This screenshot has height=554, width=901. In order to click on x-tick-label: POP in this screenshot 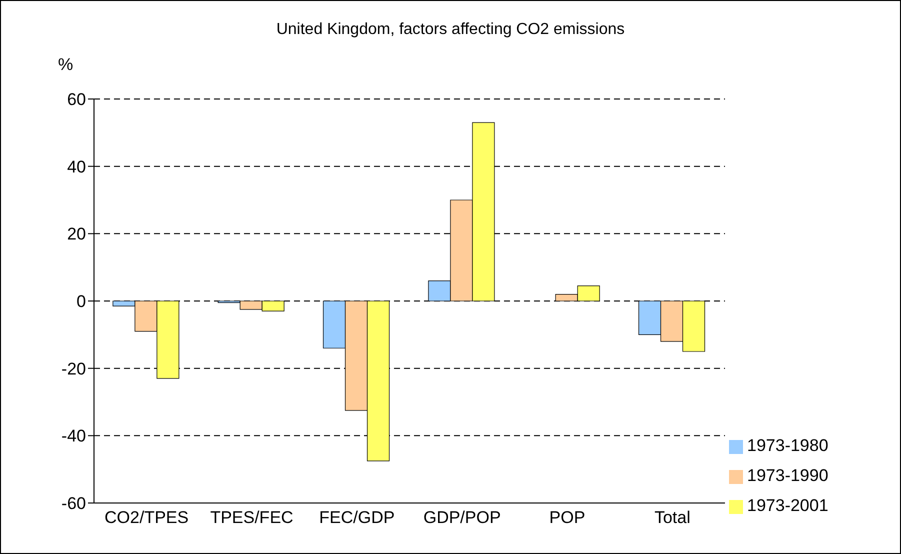, I will do `click(567, 518)`.